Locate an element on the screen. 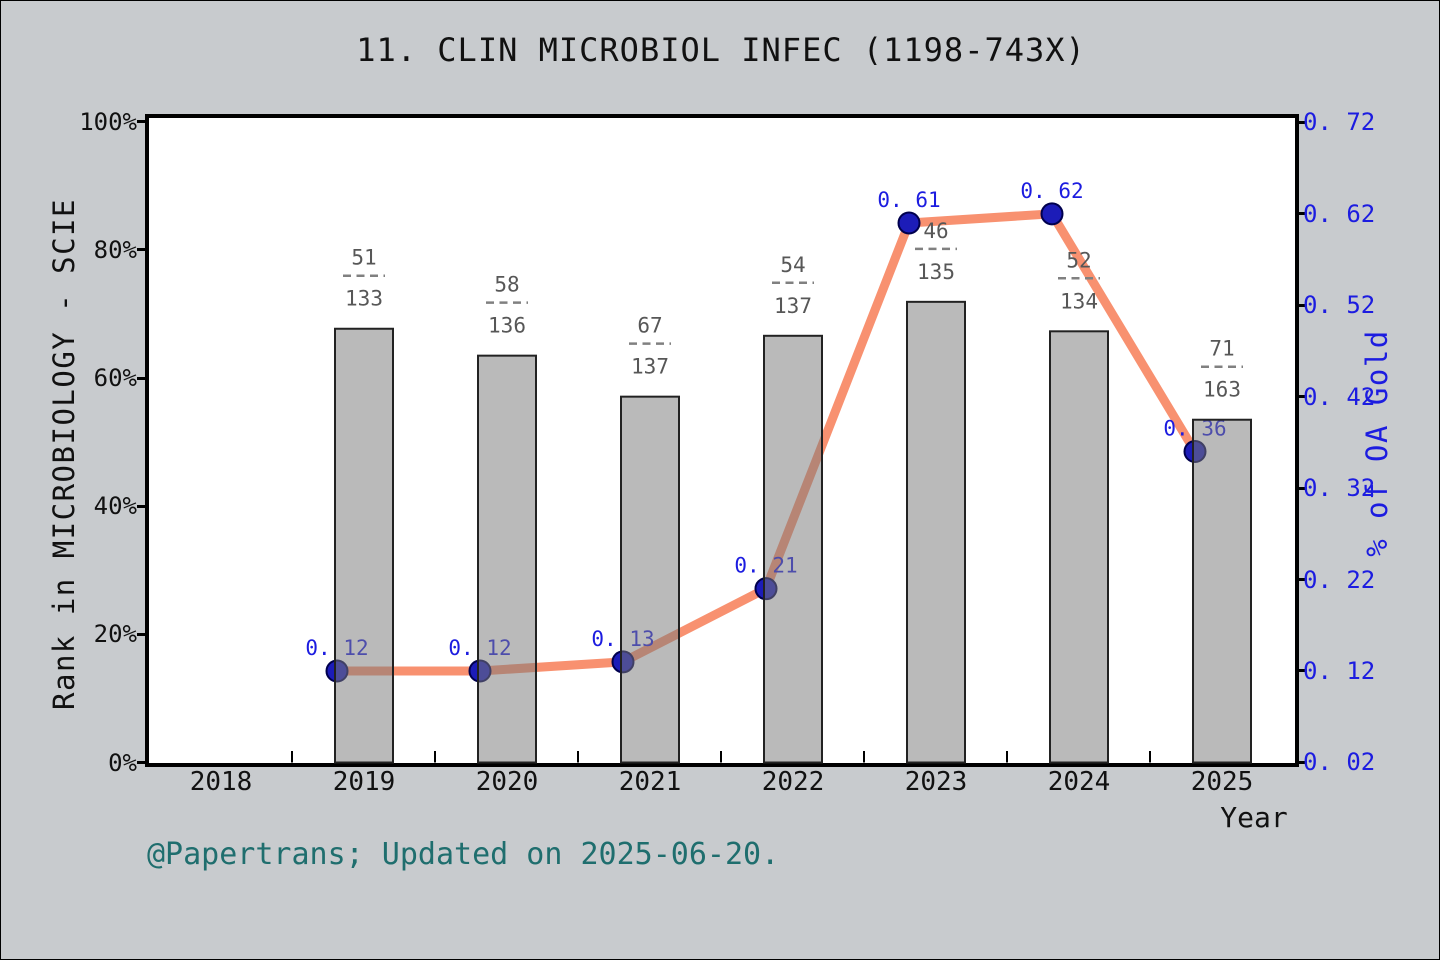 This screenshot has height=960, width=1440. bar-fraction-numerator: 71 is located at coordinates (1221, 349).